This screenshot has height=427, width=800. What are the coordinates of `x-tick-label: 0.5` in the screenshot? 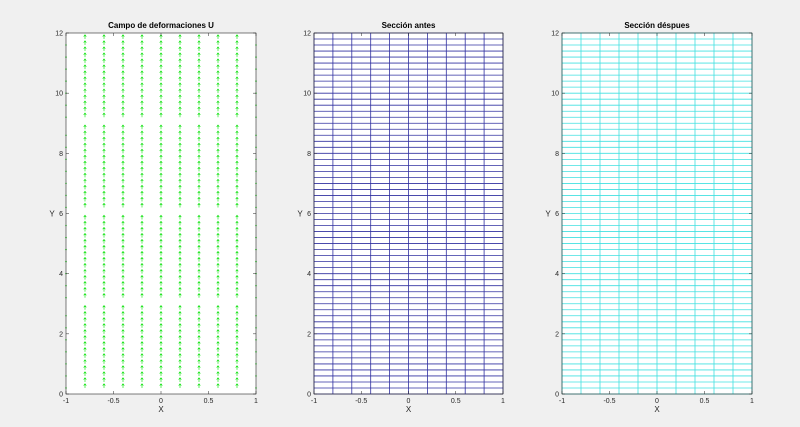 It's located at (209, 401).